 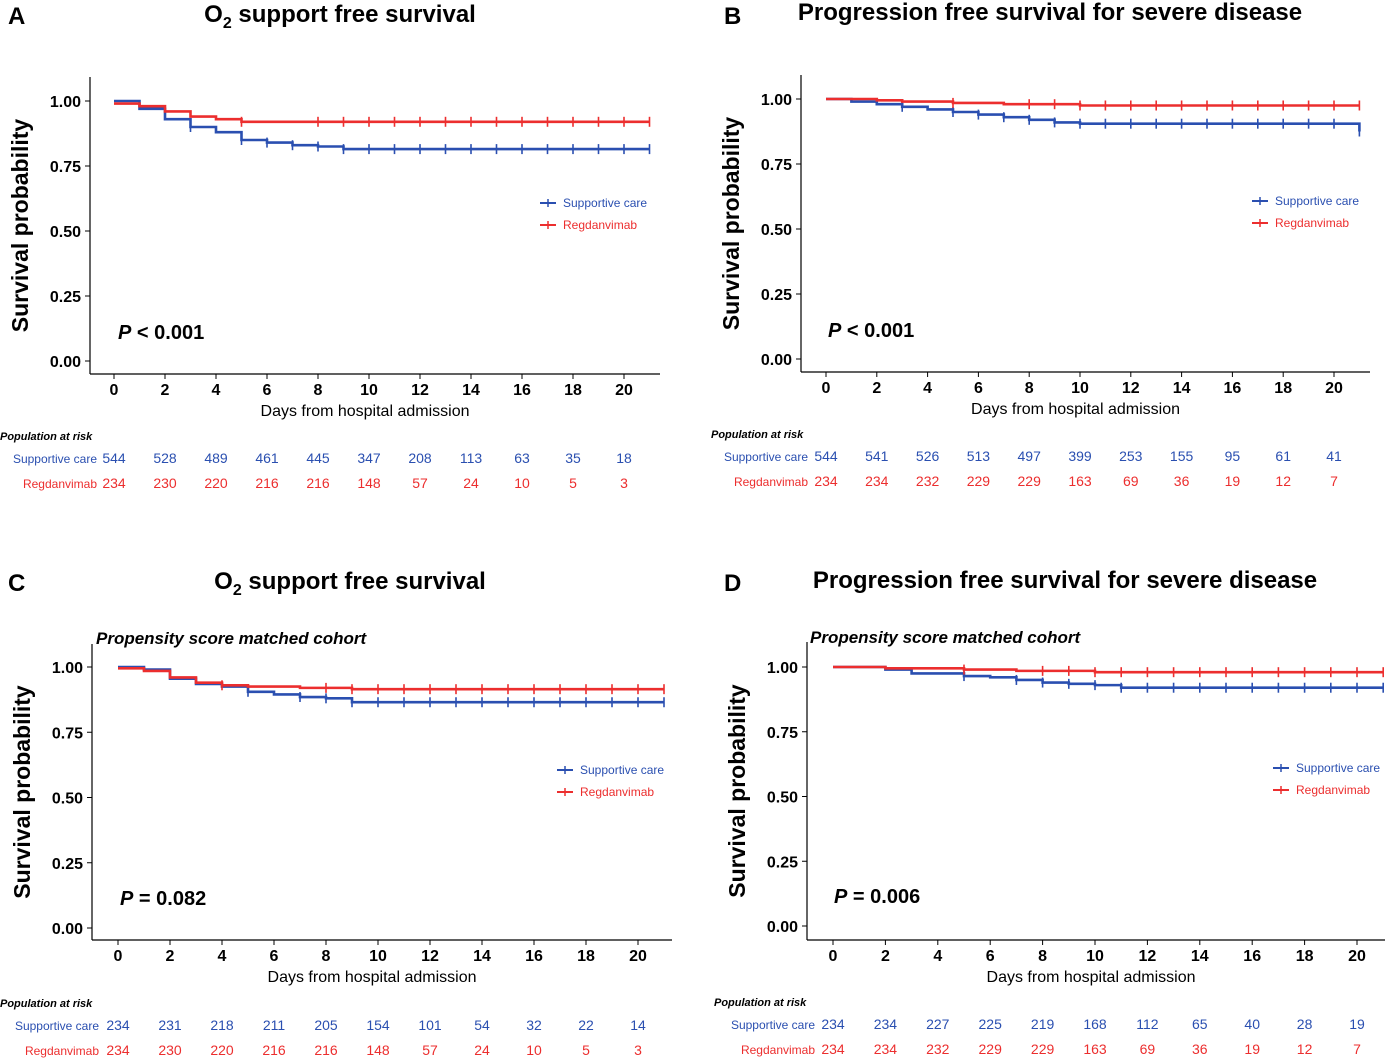 I want to click on x-tick-label: 0, so click(x=114, y=390).